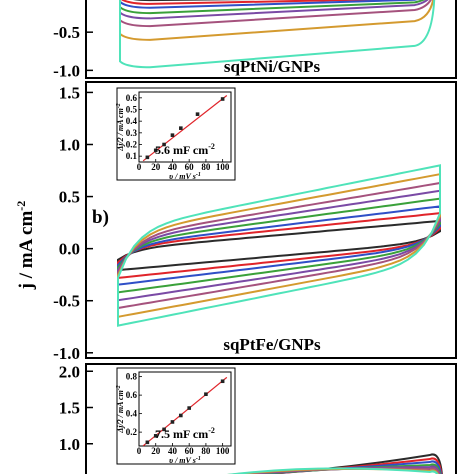 The image size is (474, 474). I want to click on inset-y-tick-label: 0.8, so click(132, 377).